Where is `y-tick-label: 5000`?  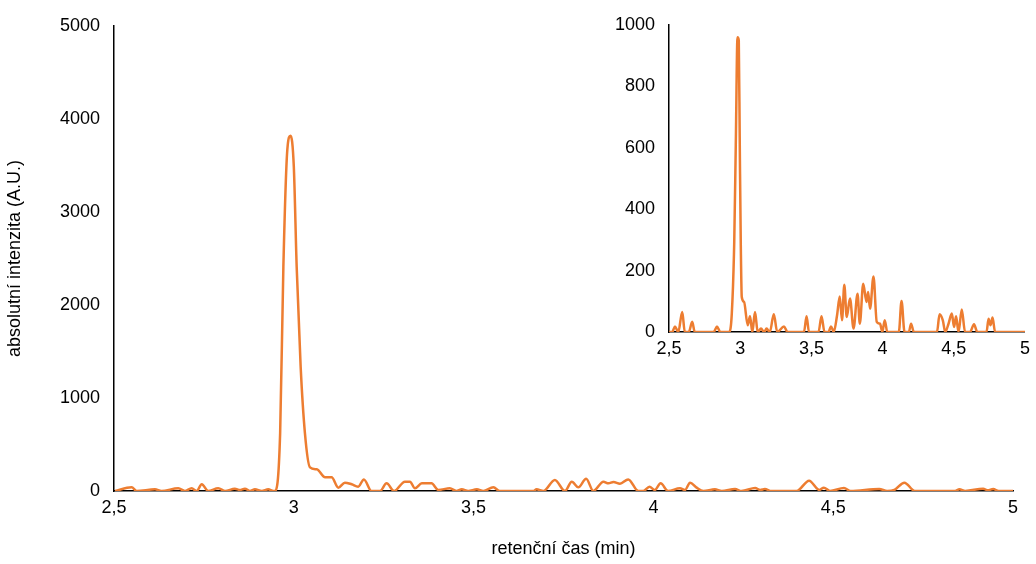
y-tick-label: 5000 is located at coordinates (79, 24).